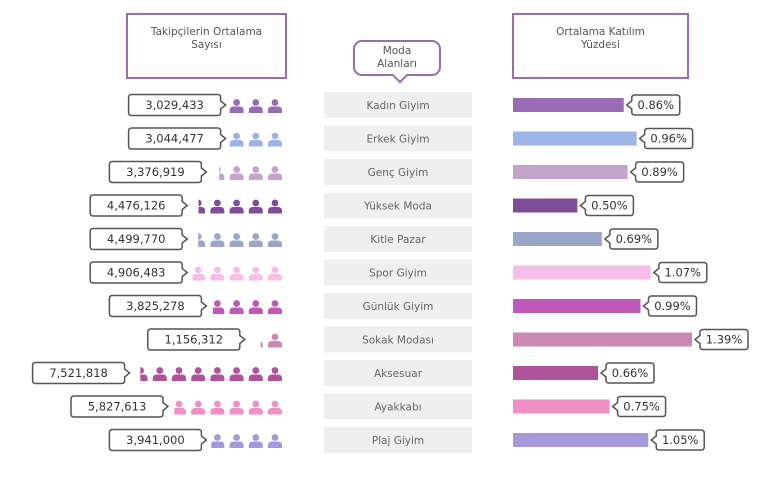 Image resolution: width=783 pixels, height=477 pixels. I want to click on category-label: Plaj Giyim, so click(398, 441).